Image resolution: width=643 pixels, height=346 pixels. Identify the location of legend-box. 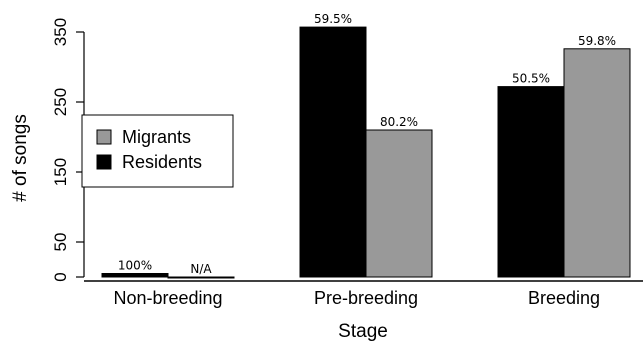
(157, 151).